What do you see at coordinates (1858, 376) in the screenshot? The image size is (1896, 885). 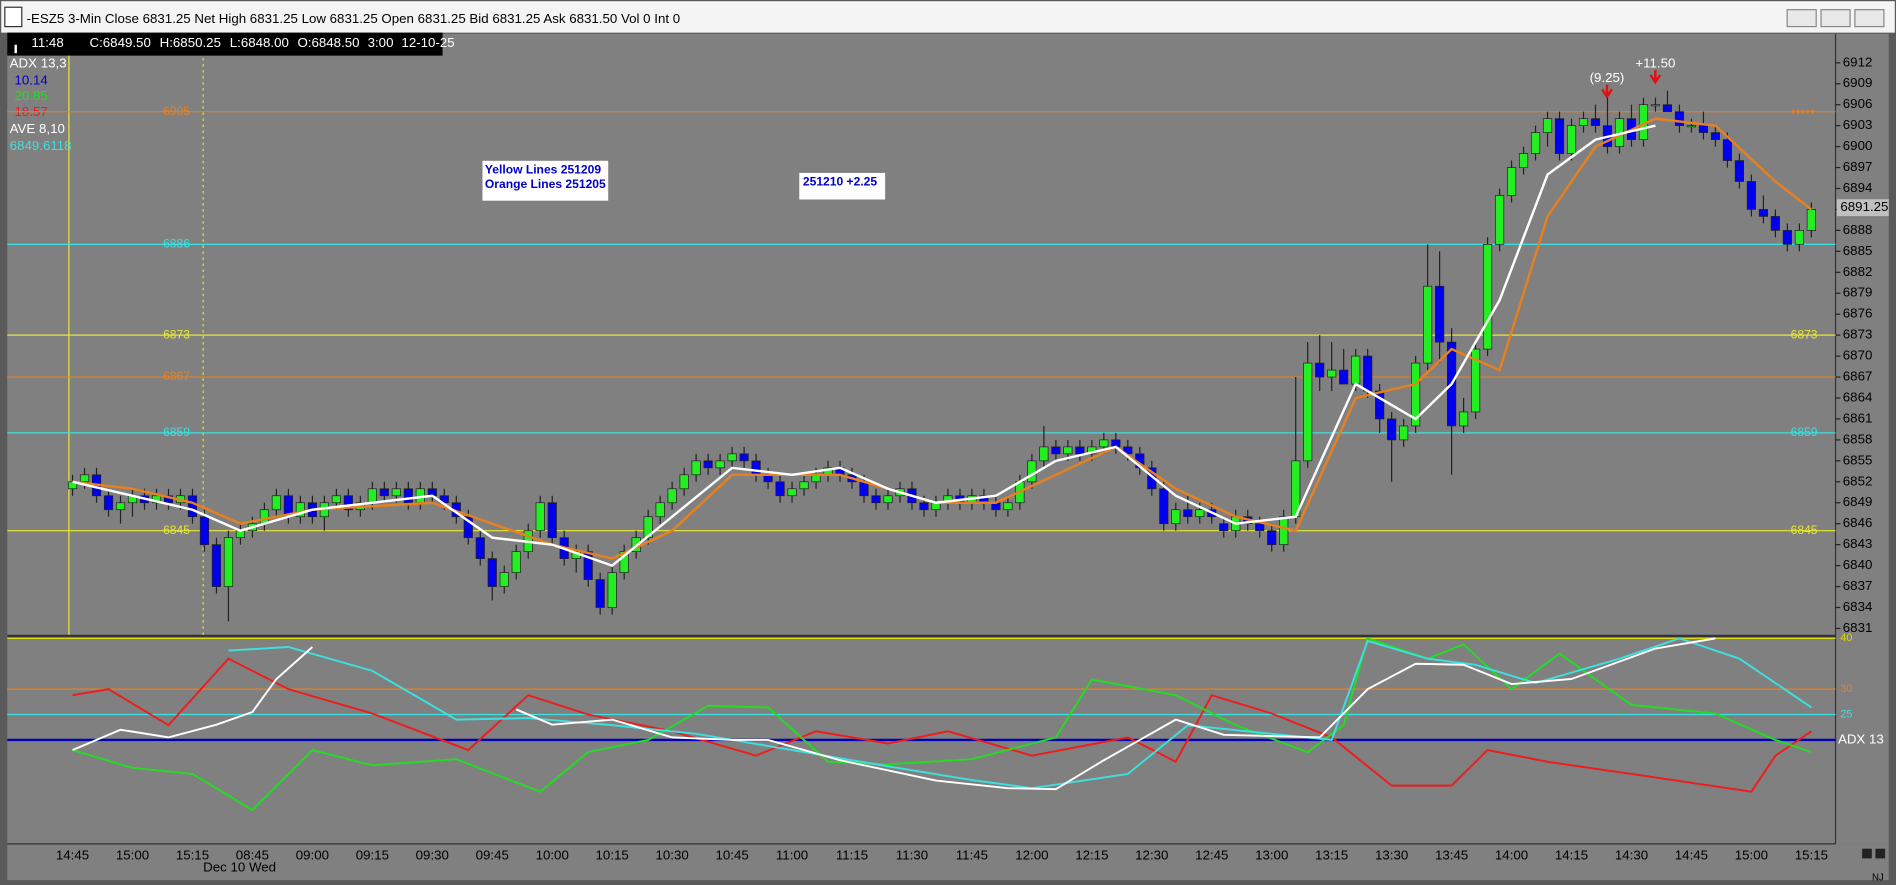 I see `y-tick-label: 6867` at bounding box center [1858, 376].